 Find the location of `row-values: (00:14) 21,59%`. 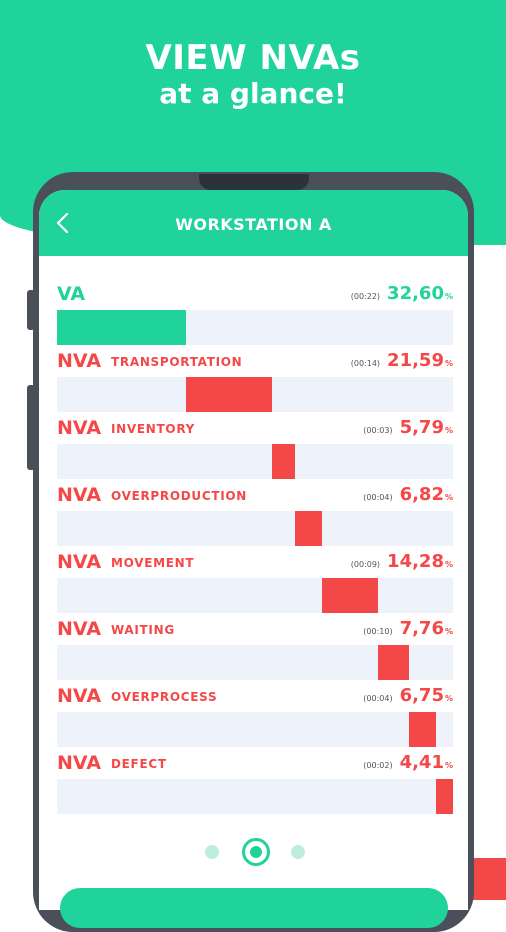

row-values: (00:14) 21,59% is located at coordinates (402, 362).